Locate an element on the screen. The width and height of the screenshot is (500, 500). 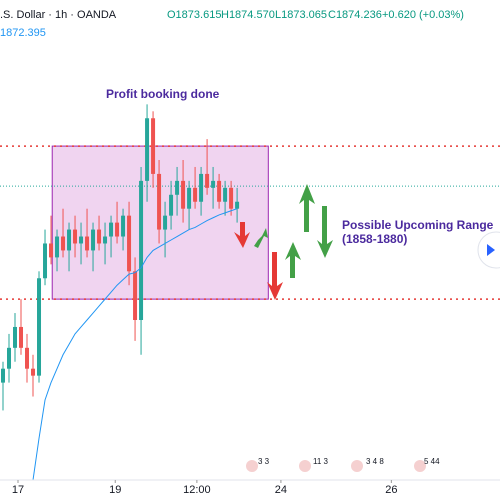
ohlc-change: +0.620 (+0.03%) is located at coordinates (423, 15).